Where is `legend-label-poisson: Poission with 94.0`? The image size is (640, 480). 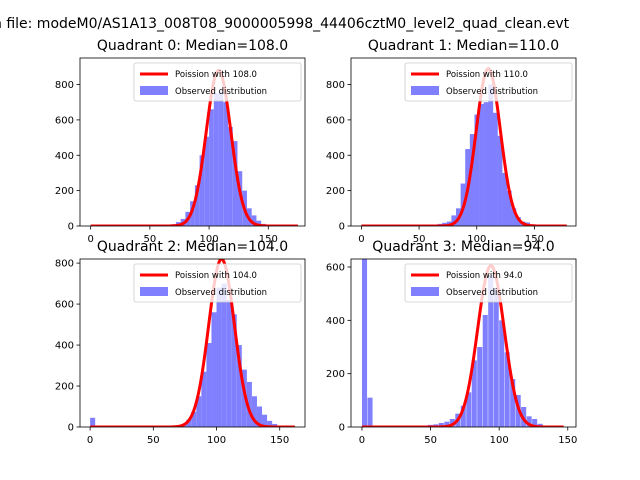 legend-label-poisson: Poission with 94.0 is located at coordinates (484, 276).